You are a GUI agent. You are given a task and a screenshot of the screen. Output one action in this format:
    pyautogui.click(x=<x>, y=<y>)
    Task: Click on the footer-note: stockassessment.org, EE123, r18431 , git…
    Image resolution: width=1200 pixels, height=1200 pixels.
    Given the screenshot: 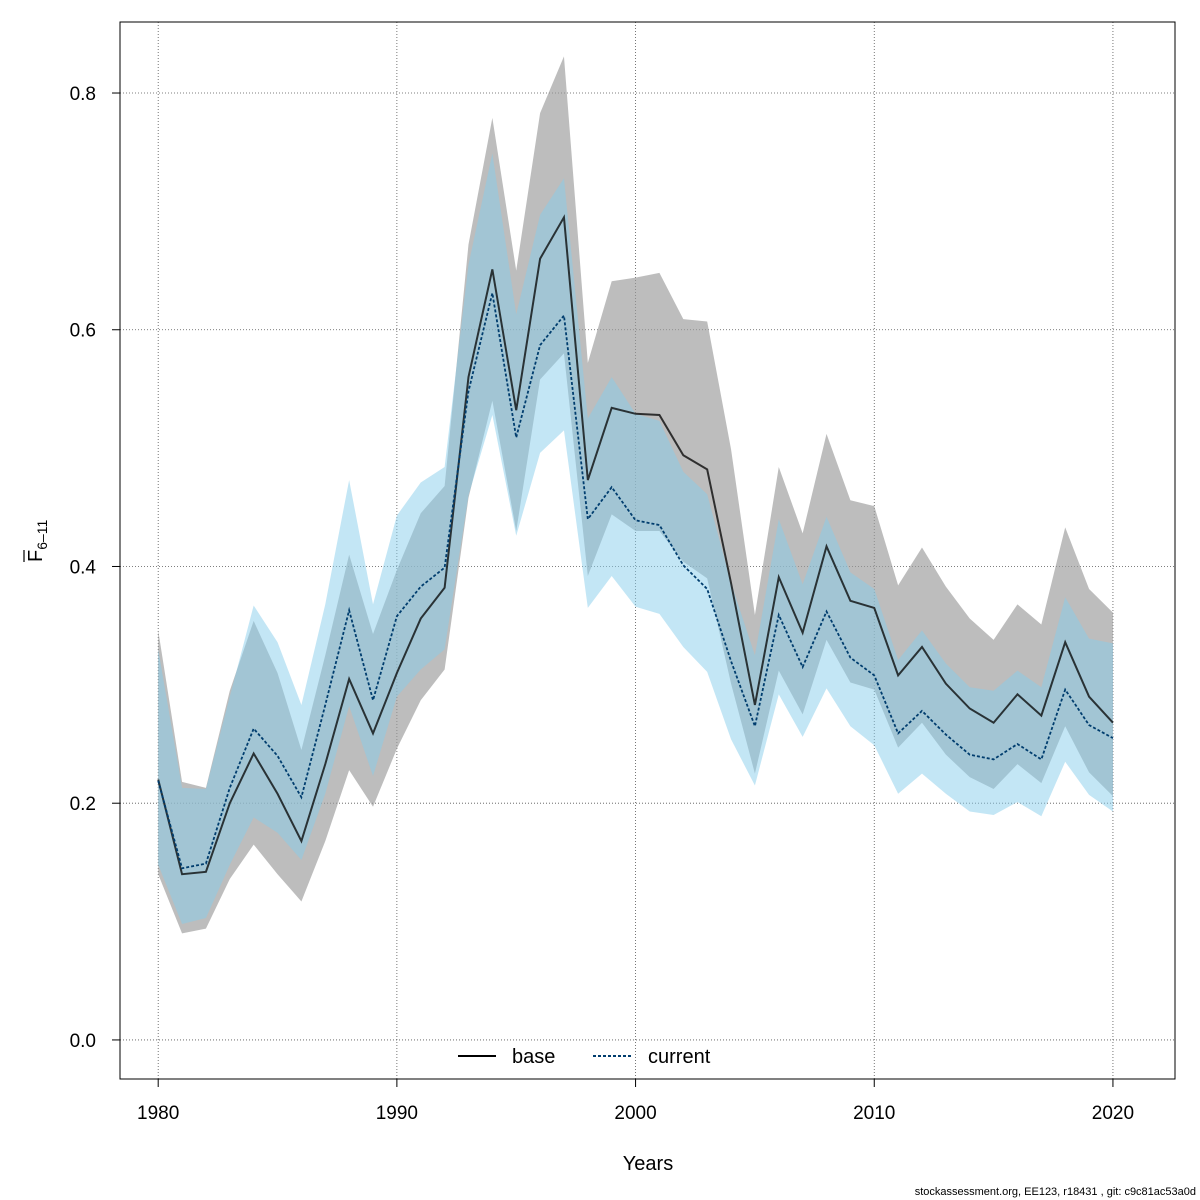 What is the action you would take?
    pyautogui.click(x=1055, y=1192)
    